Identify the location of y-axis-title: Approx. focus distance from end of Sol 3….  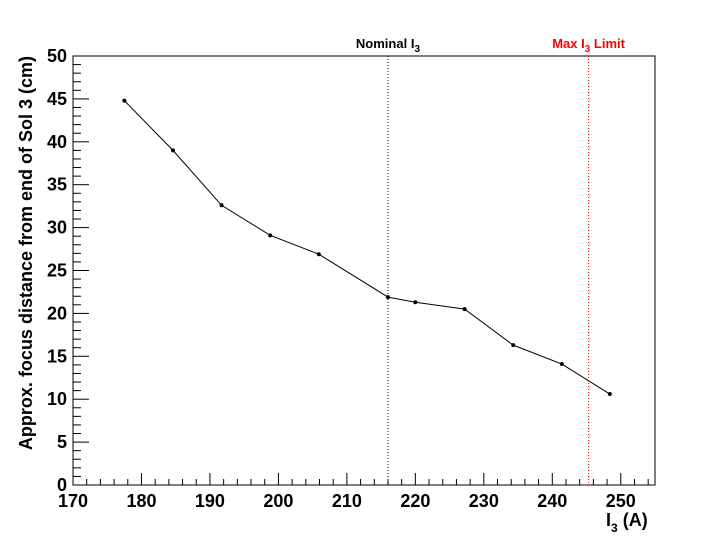
(26, 253).